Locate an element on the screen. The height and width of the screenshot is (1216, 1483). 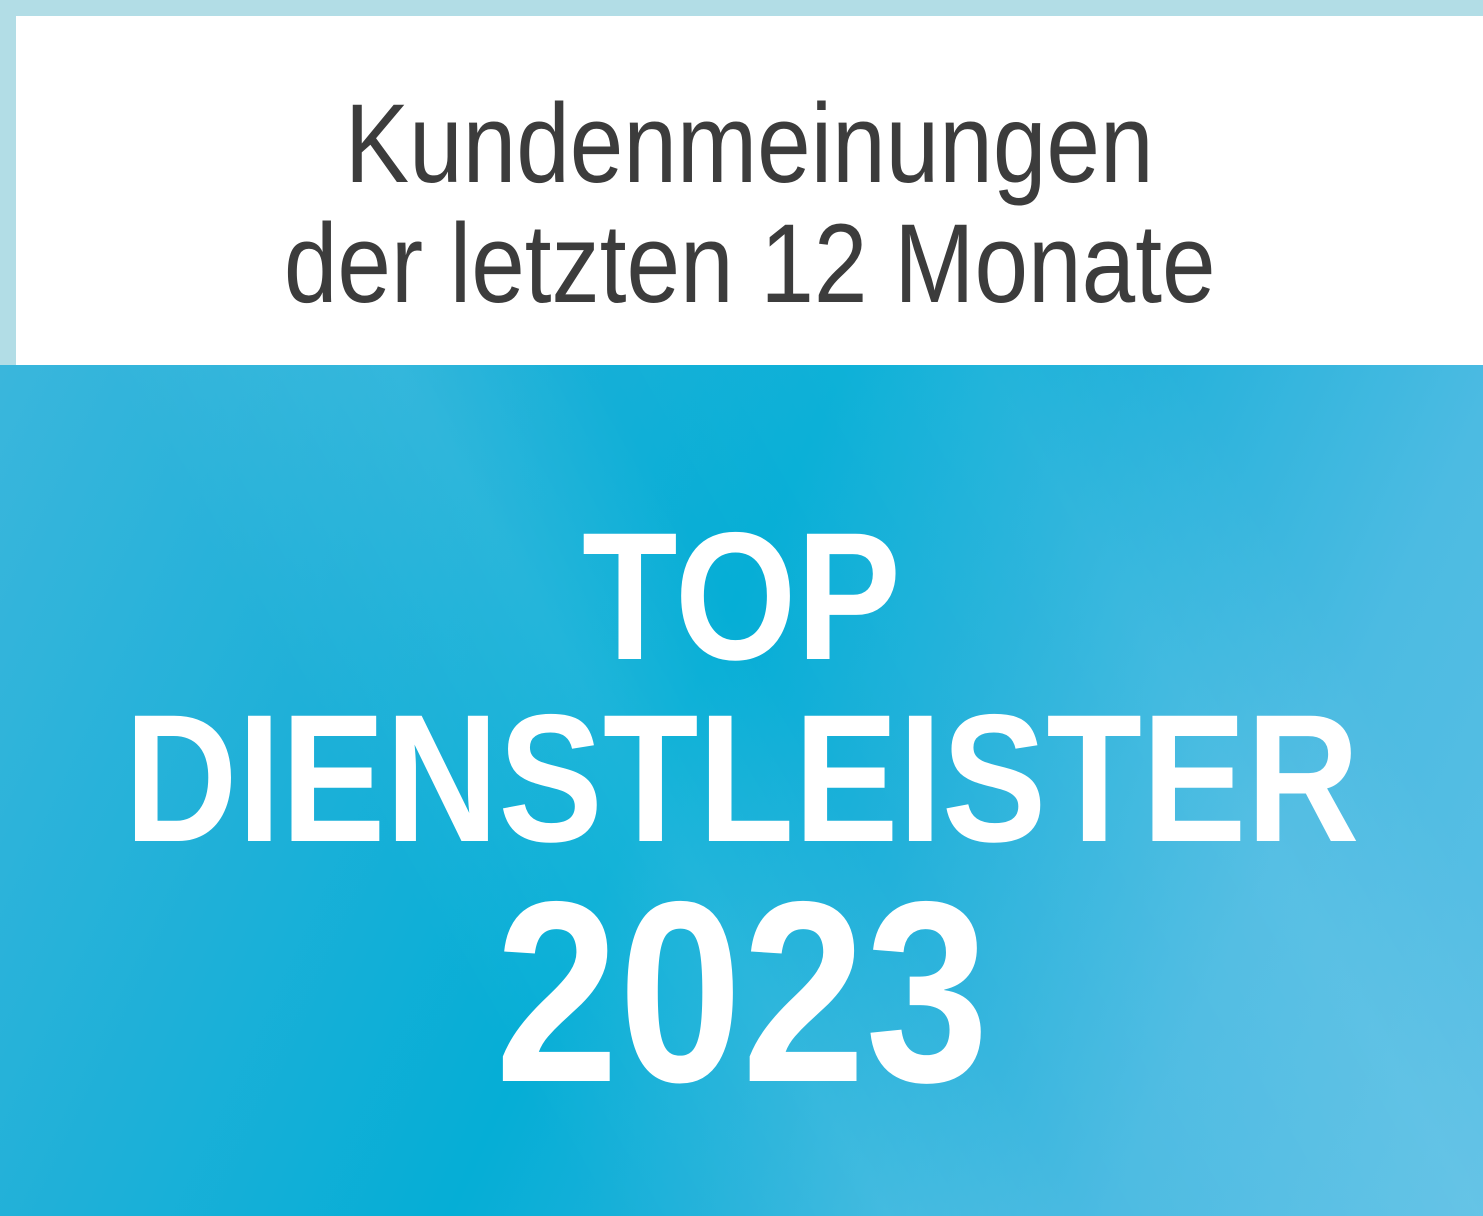
badge-top-text: TOP is located at coordinates (741, 596).